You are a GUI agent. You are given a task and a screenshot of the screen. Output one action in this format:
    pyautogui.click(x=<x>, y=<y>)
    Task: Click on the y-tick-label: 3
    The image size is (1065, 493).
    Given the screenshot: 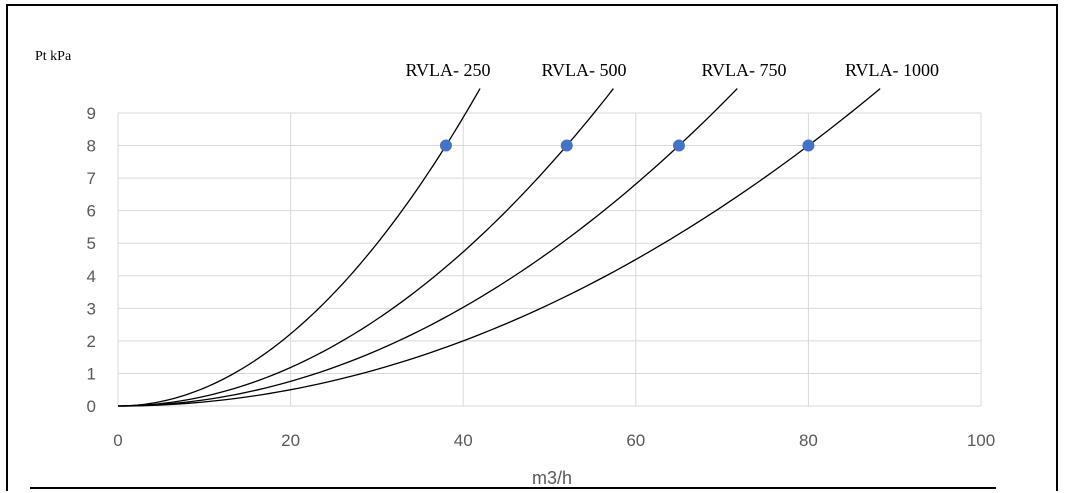 What is the action you would take?
    pyautogui.click(x=91, y=308)
    